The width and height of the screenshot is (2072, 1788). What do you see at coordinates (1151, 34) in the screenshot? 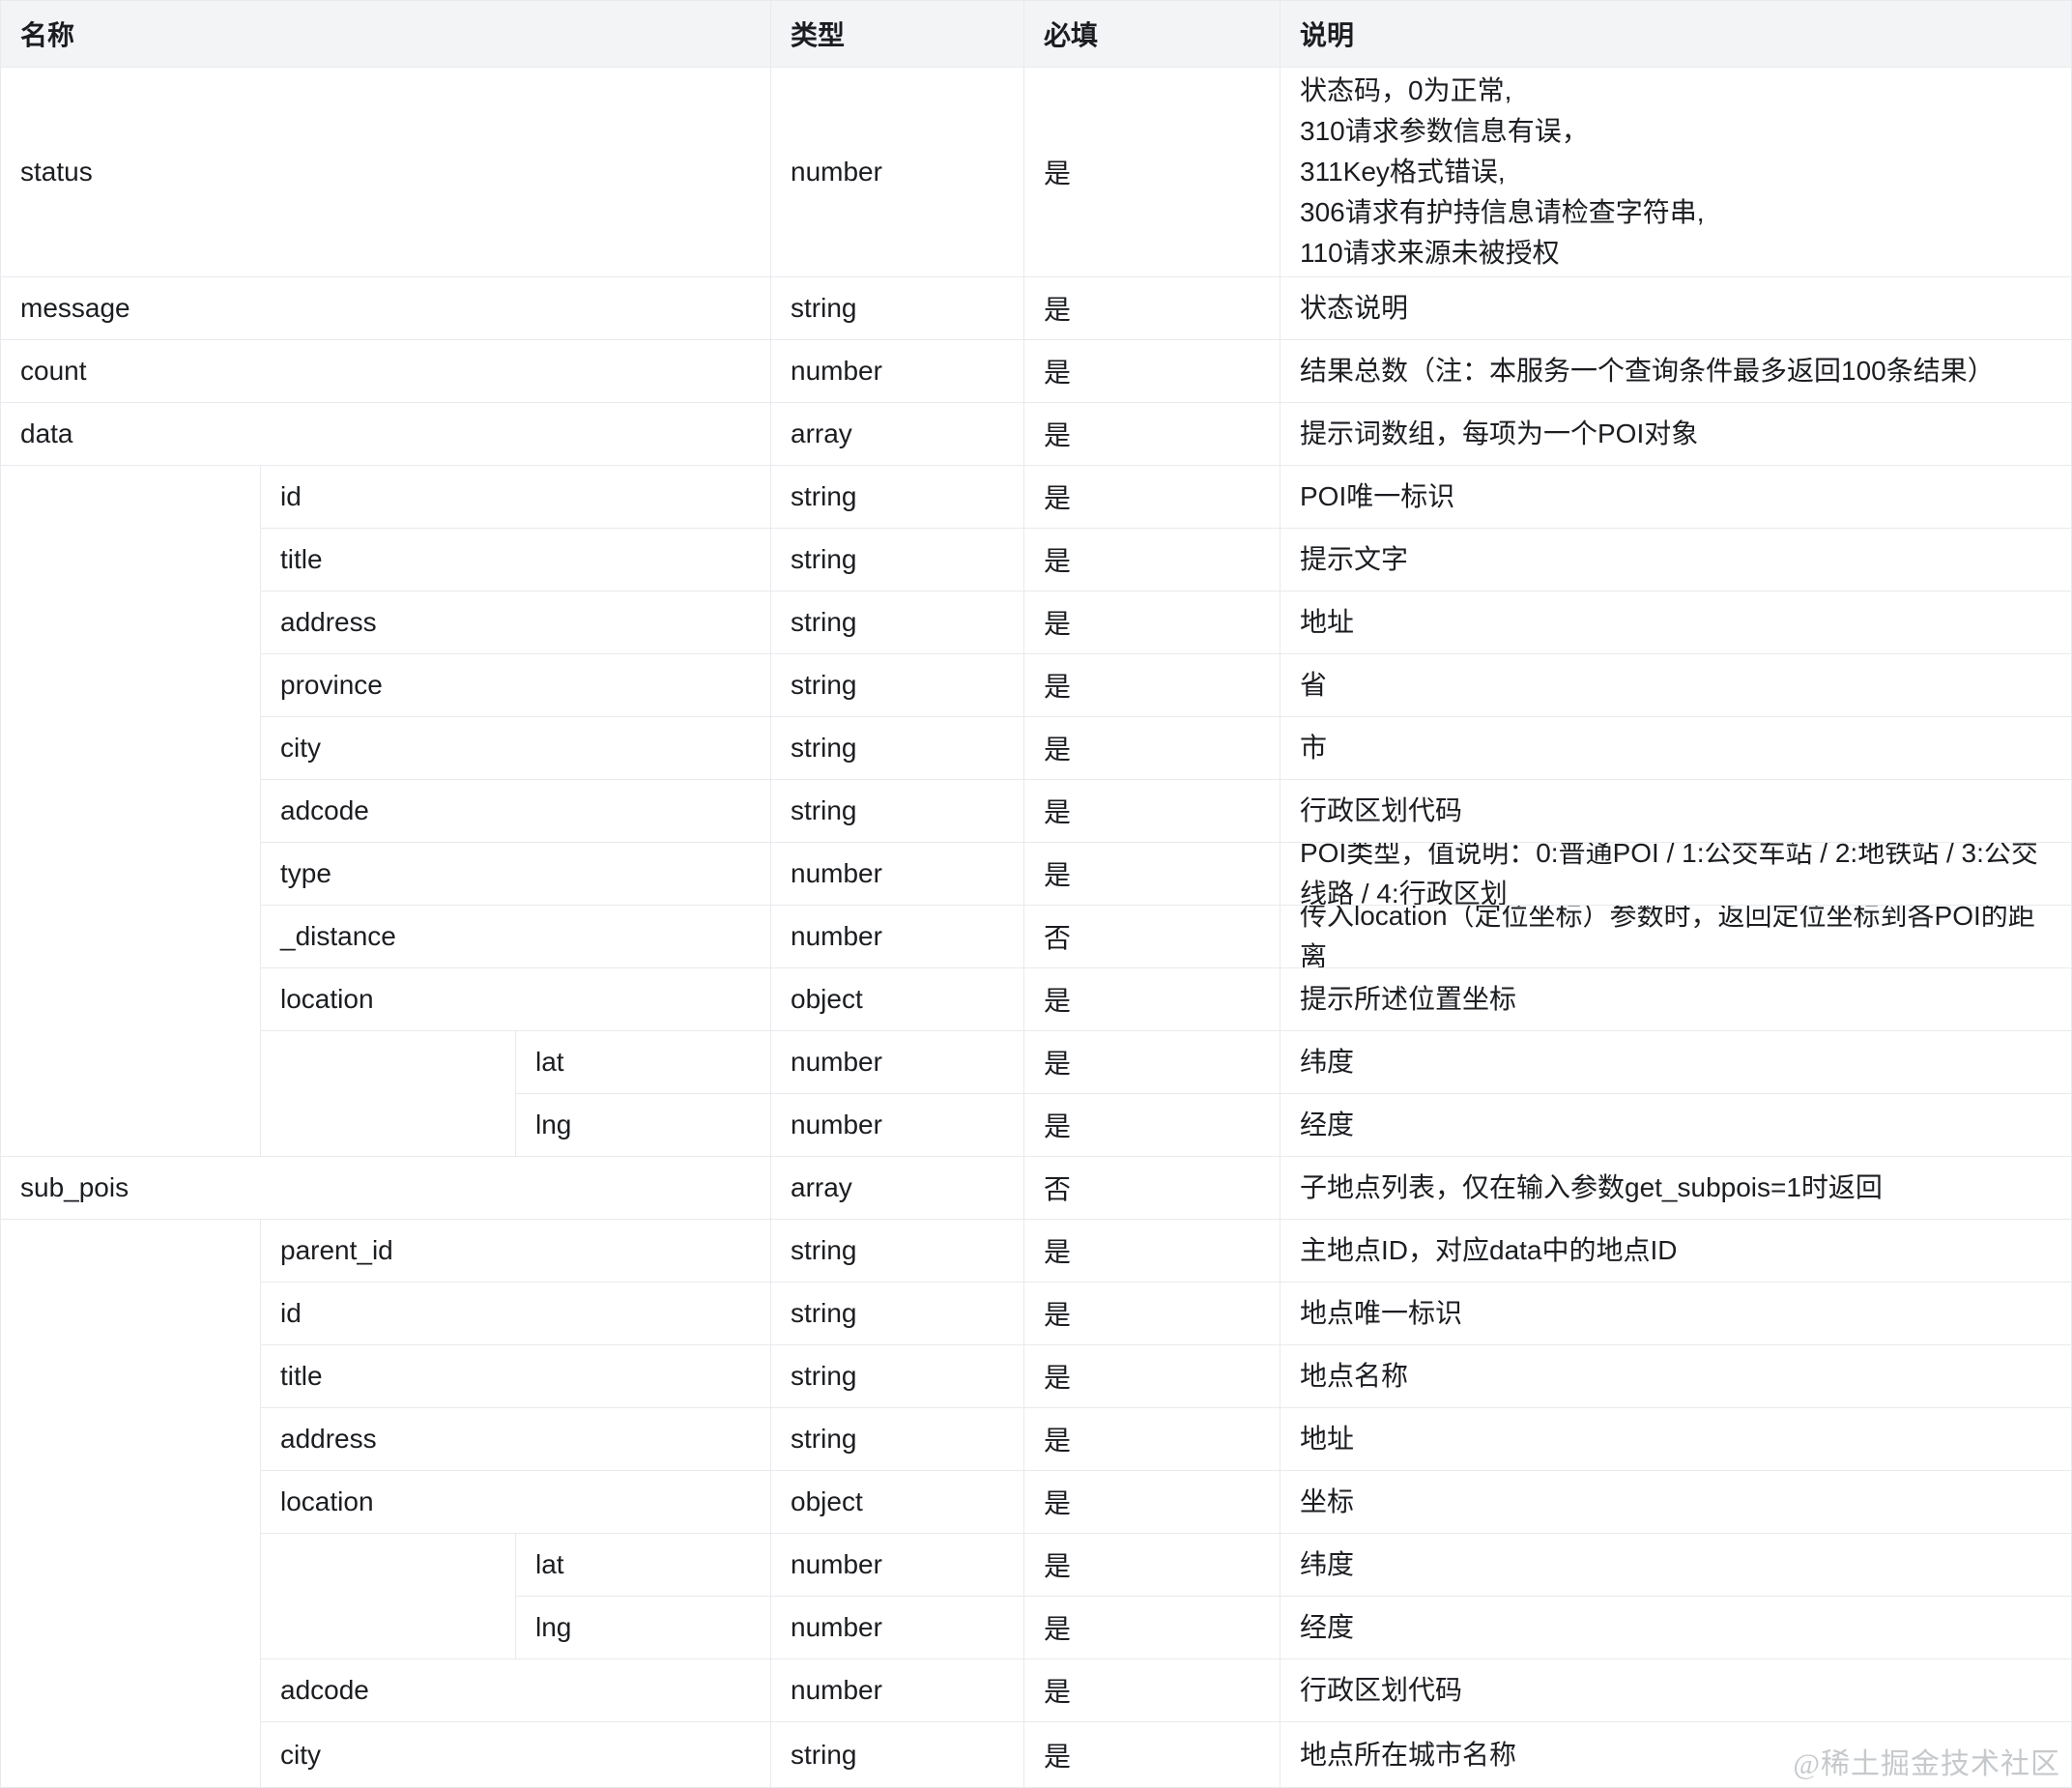
I see `column-header-required: 必填` at bounding box center [1151, 34].